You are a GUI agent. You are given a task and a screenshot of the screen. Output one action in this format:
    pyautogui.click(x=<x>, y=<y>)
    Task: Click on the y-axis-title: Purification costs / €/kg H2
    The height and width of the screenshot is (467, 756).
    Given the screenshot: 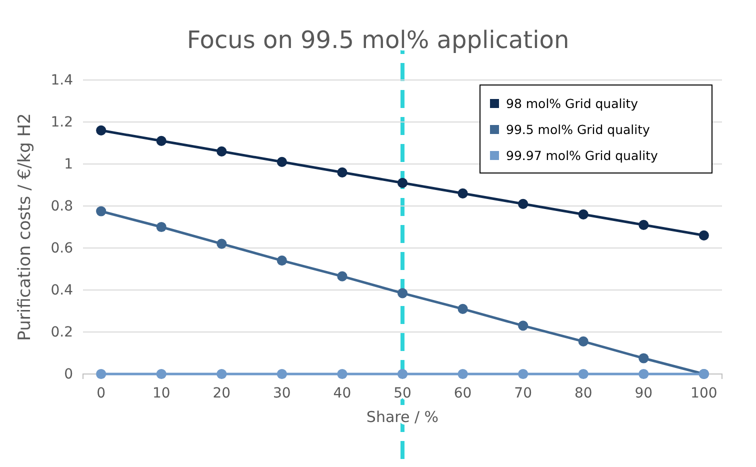 What is the action you would take?
    pyautogui.click(x=25, y=227)
    